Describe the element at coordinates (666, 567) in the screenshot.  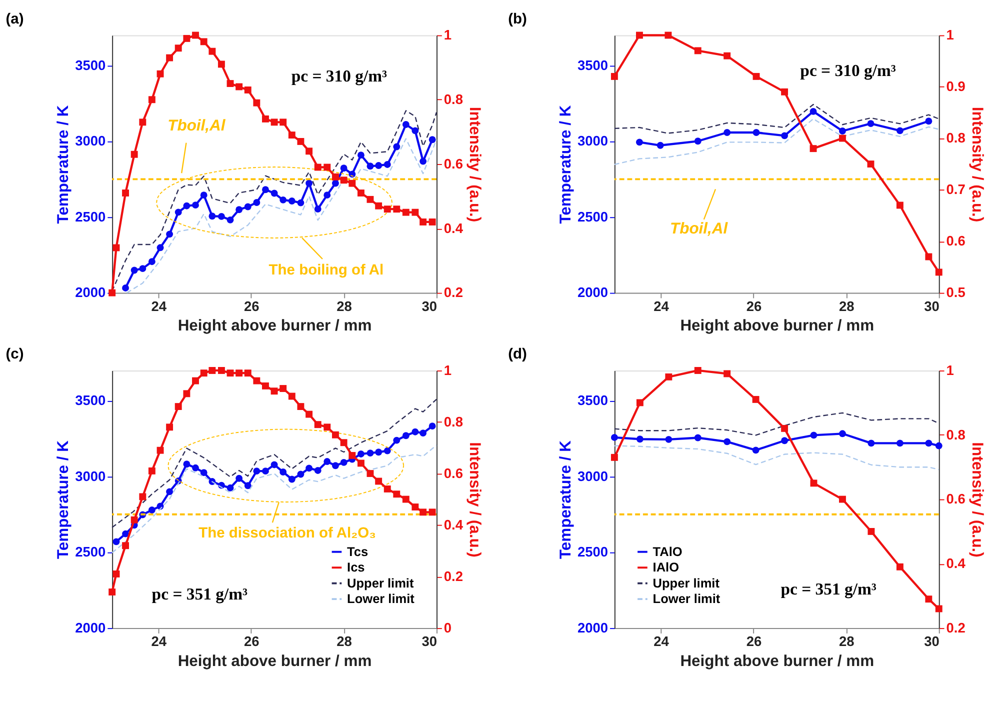
I see `legend-label: IAlO` at that location.